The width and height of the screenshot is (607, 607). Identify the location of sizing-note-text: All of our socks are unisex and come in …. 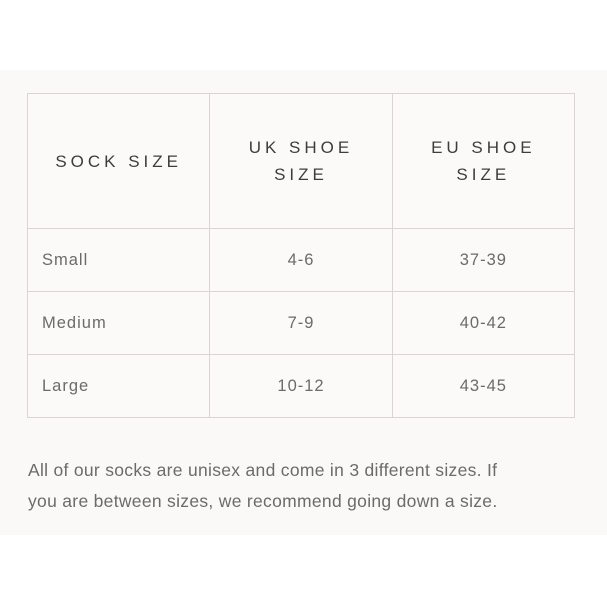
(263, 485).